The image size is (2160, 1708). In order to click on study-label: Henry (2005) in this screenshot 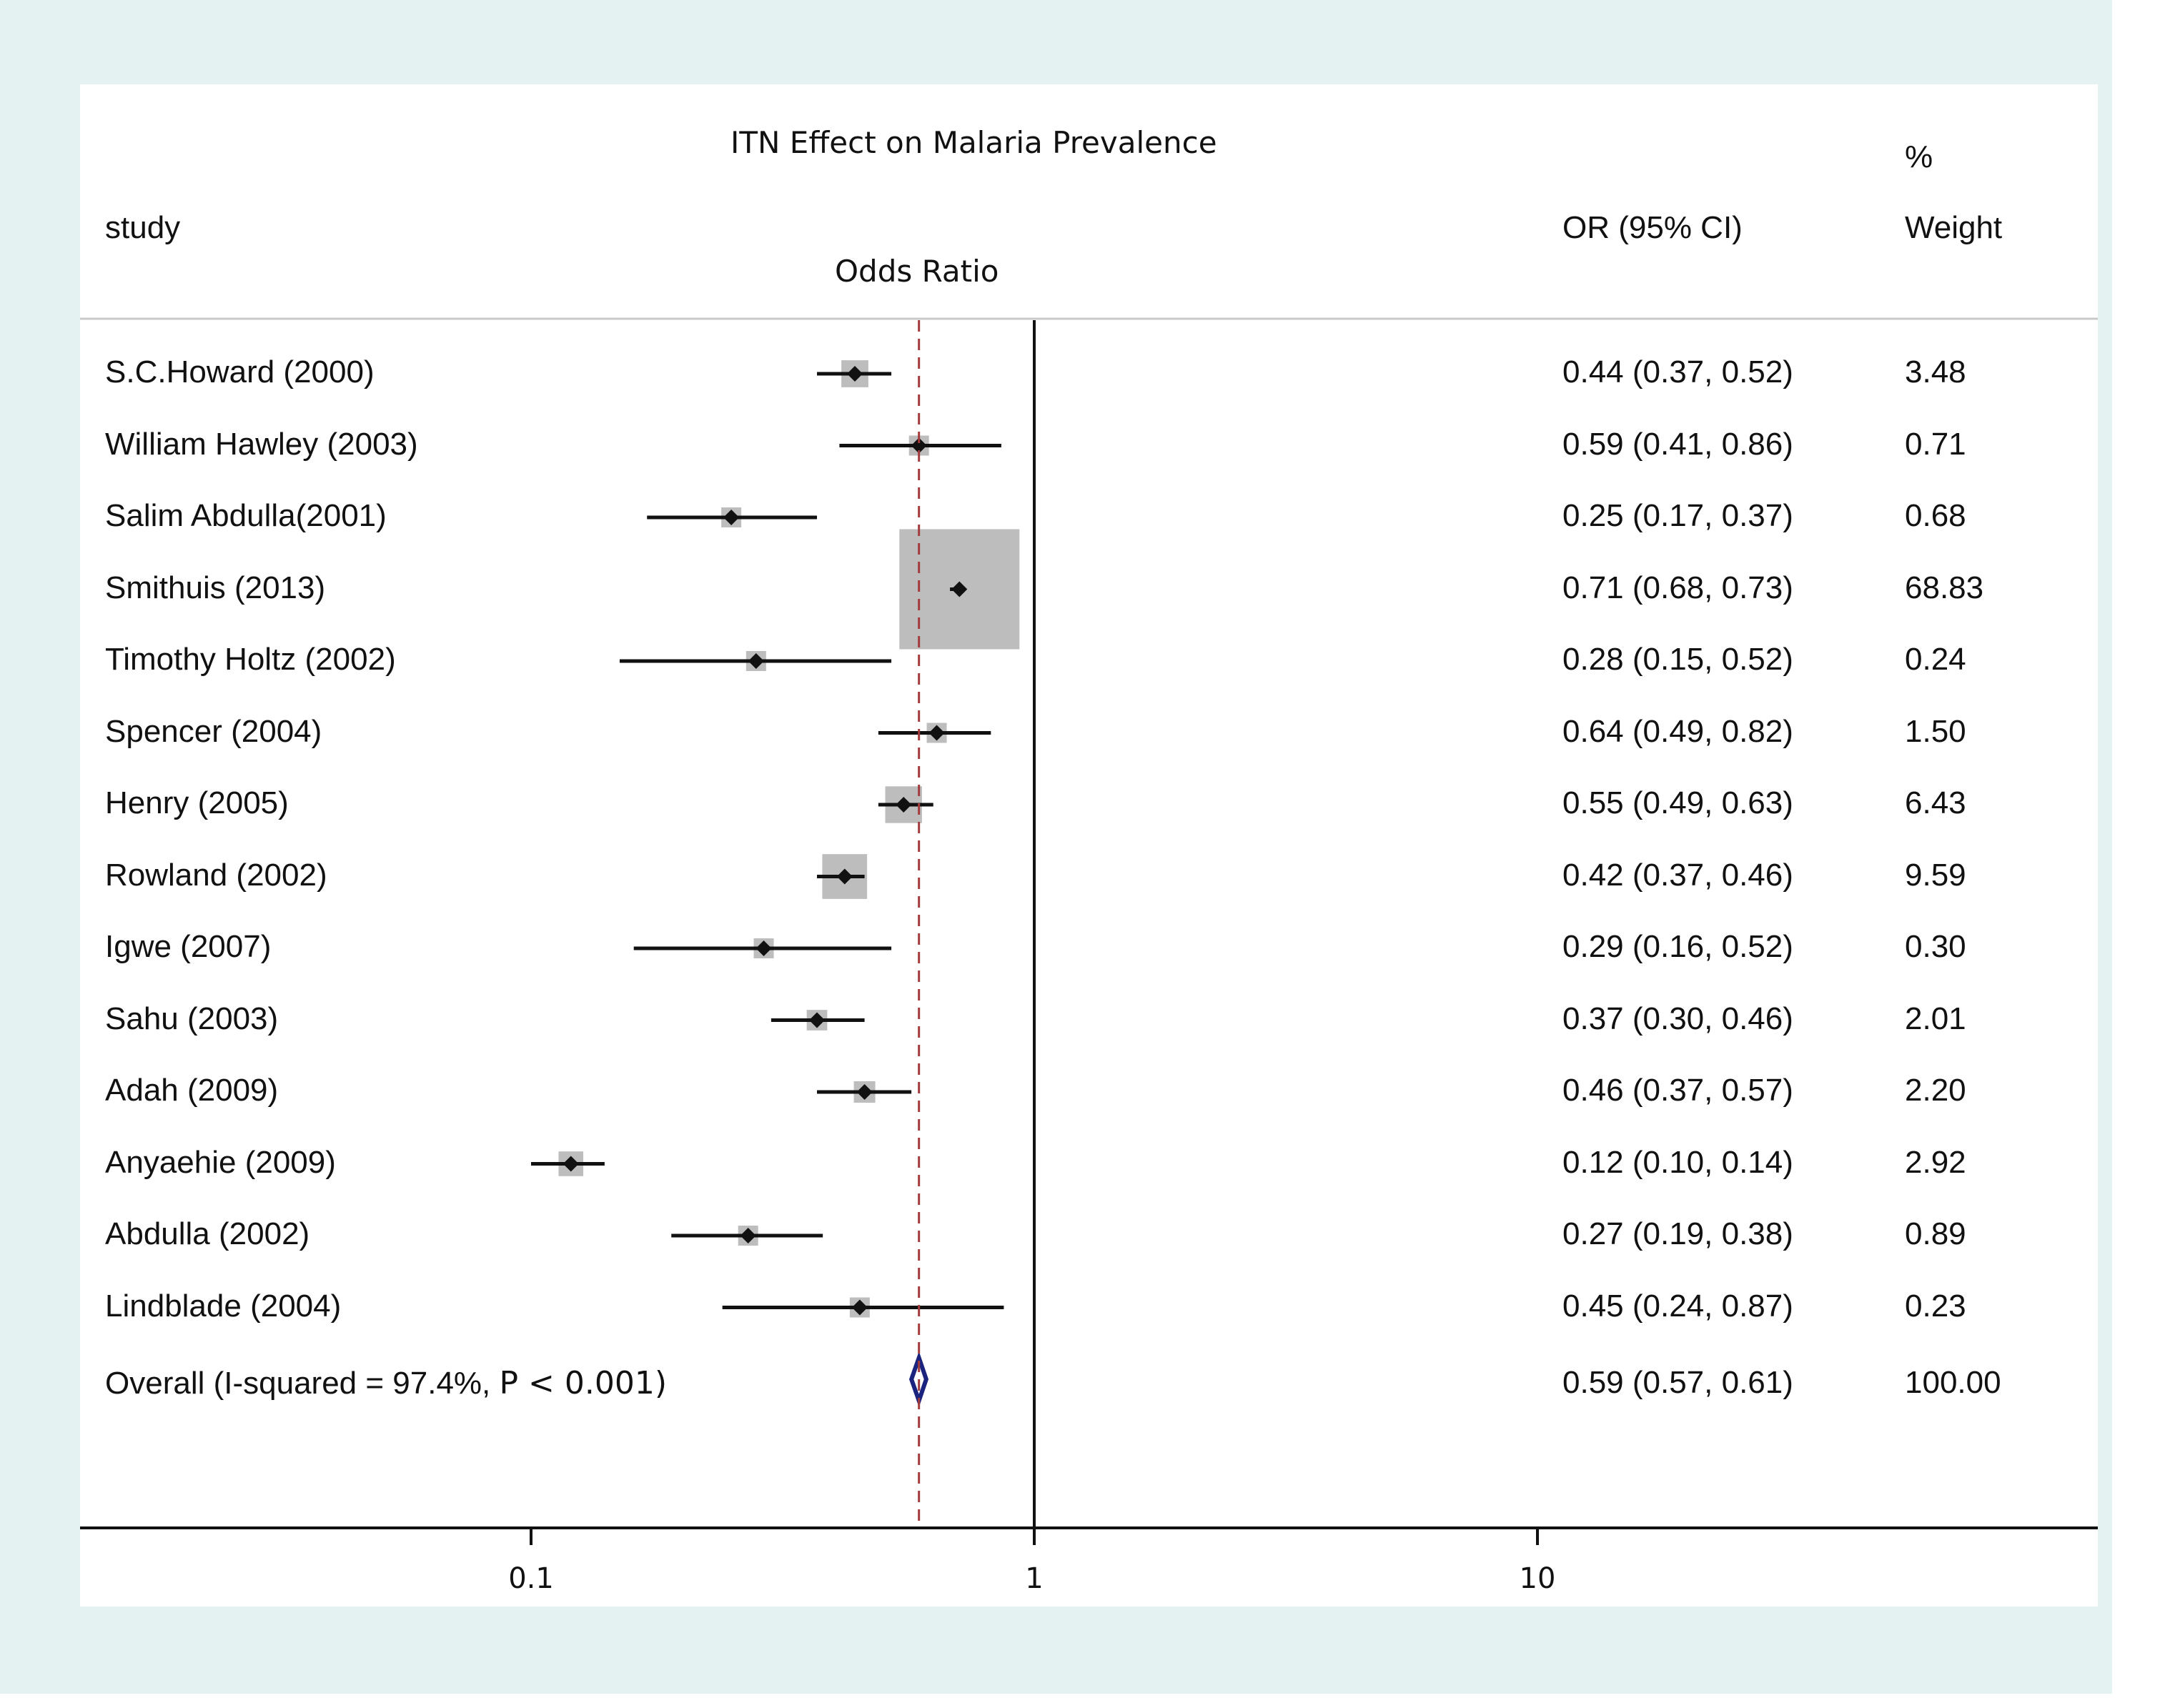, I will do `click(197, 803)`.